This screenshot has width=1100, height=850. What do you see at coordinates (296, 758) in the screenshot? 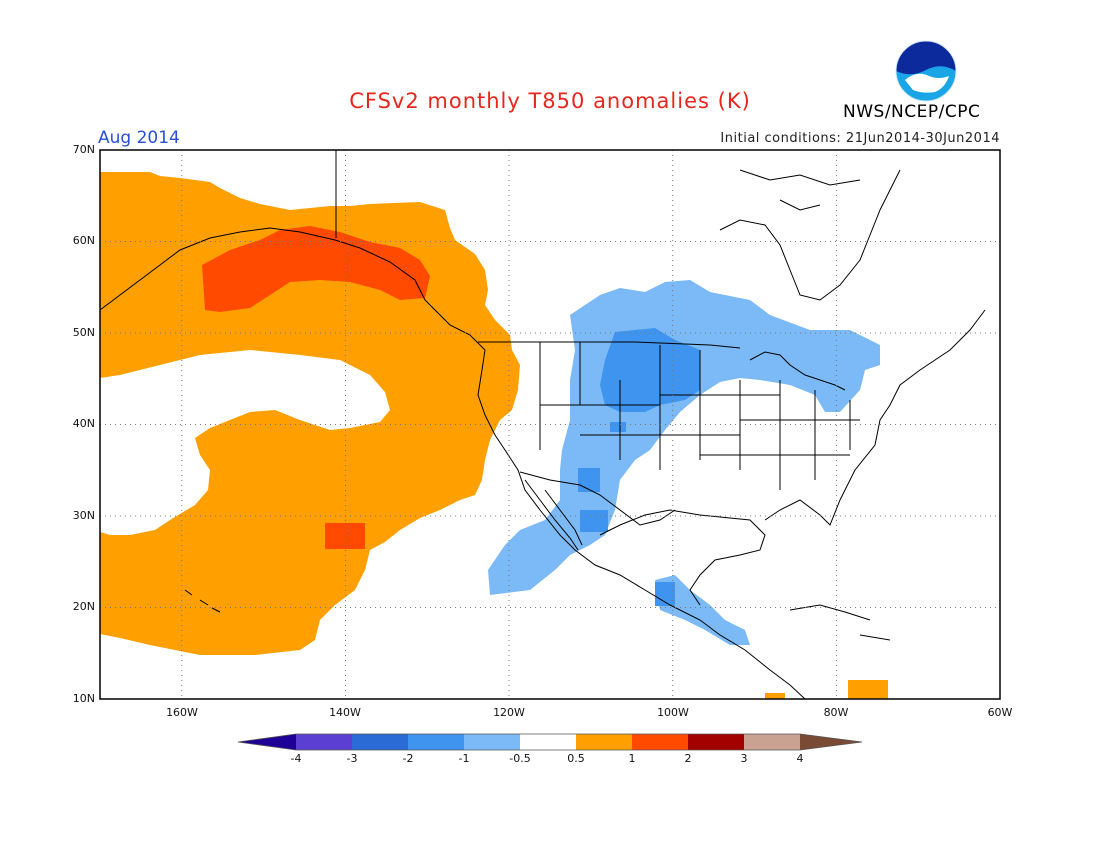
I see `colorbar-label: -4` at bounding box center [296, 758].